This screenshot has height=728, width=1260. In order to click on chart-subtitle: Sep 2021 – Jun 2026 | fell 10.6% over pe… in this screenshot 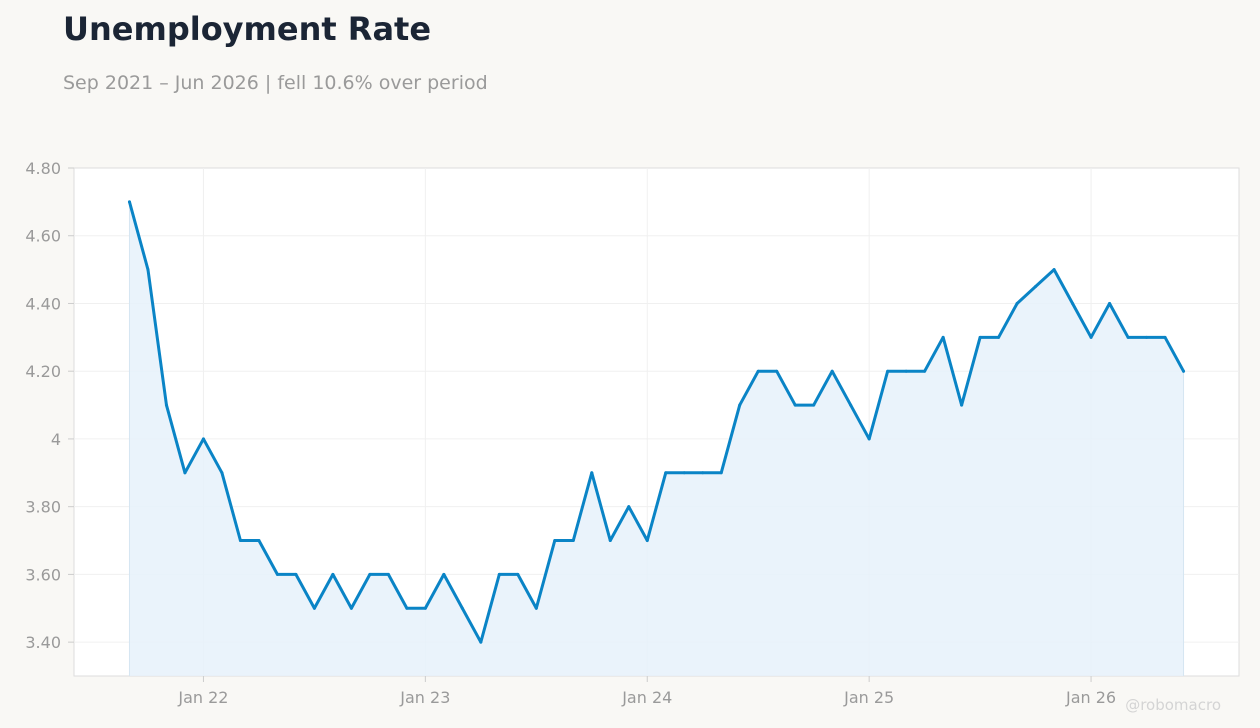, I will do `click(275, 83)`.